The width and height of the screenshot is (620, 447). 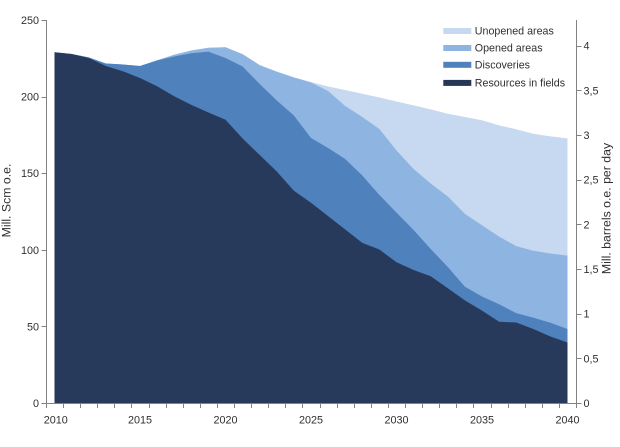 What do you see at coordinates (502, 65) in the screenshot?
I see `svg-text: Discoveries` at bounding box center [502, 65].